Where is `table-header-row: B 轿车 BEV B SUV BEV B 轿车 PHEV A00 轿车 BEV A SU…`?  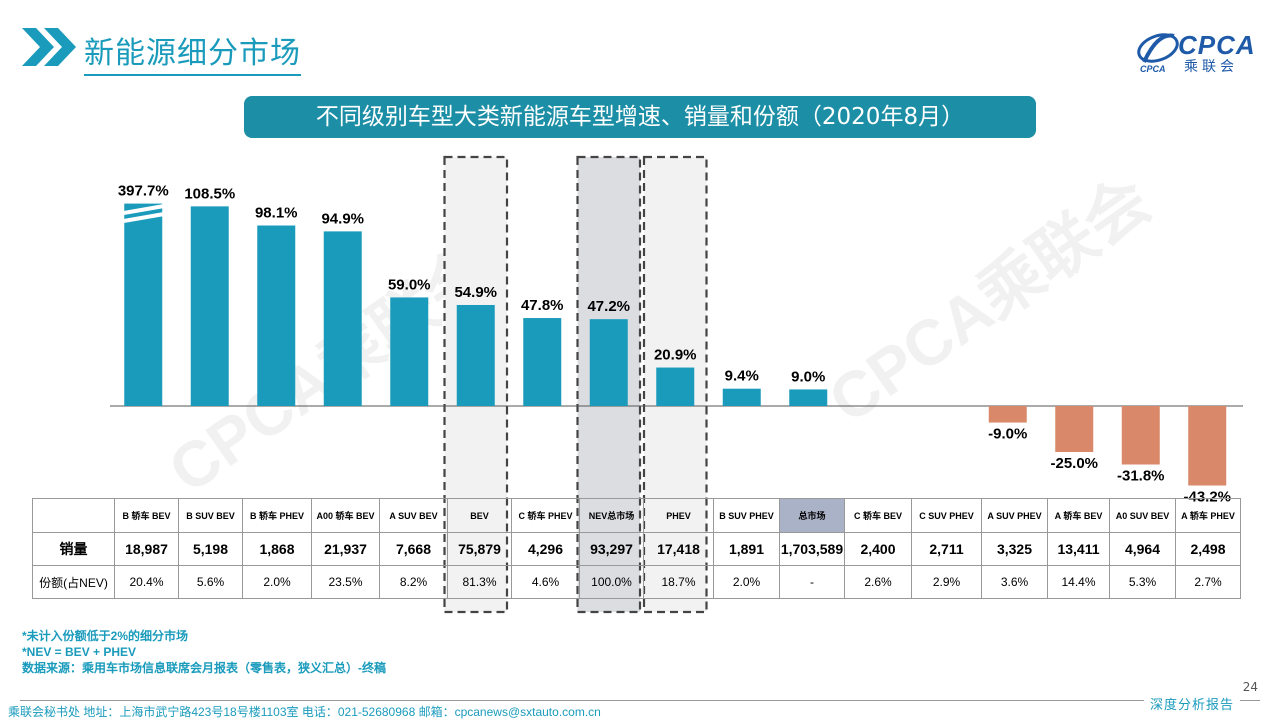 table-header-row: B 轿车 BEV B SUV BEV B 轿车 PHEV A00 轿车 BEV A SU… is located at coordinates (636, 515).